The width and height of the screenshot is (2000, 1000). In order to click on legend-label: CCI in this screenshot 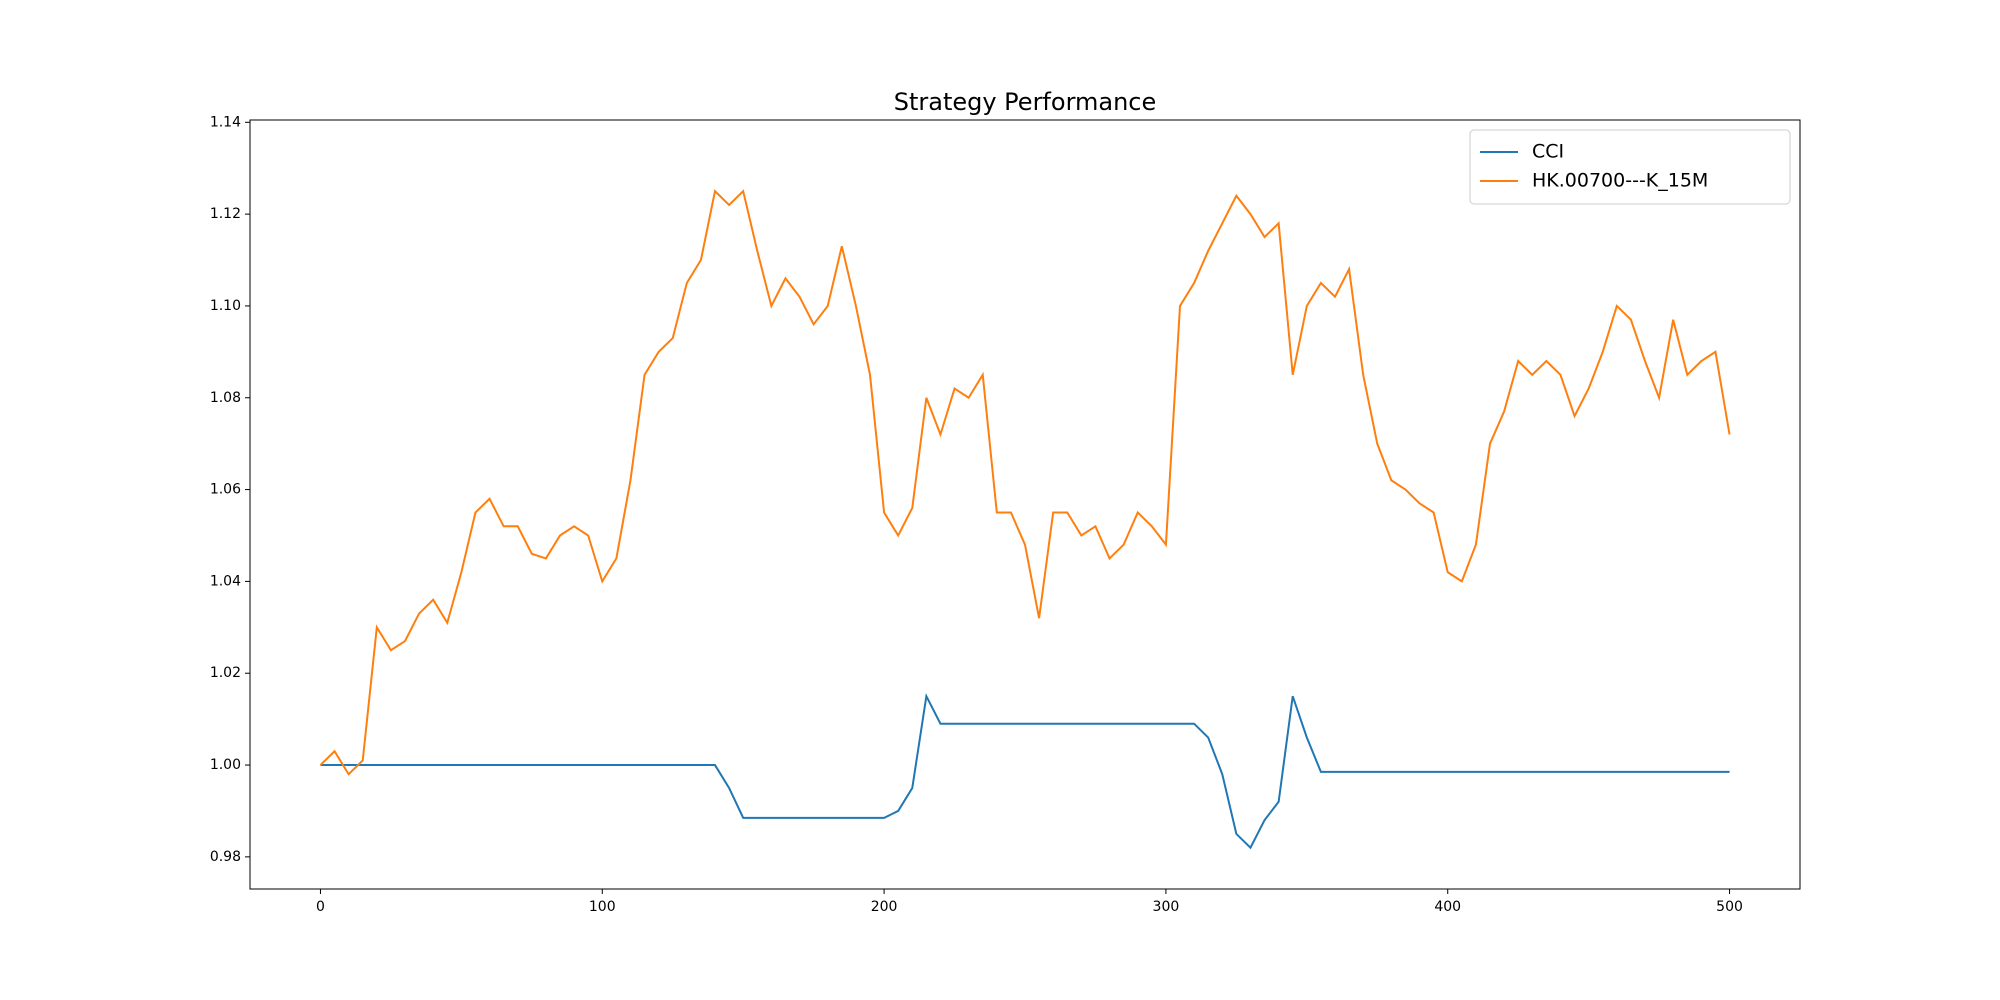, I will do `click(1548, 152)`.